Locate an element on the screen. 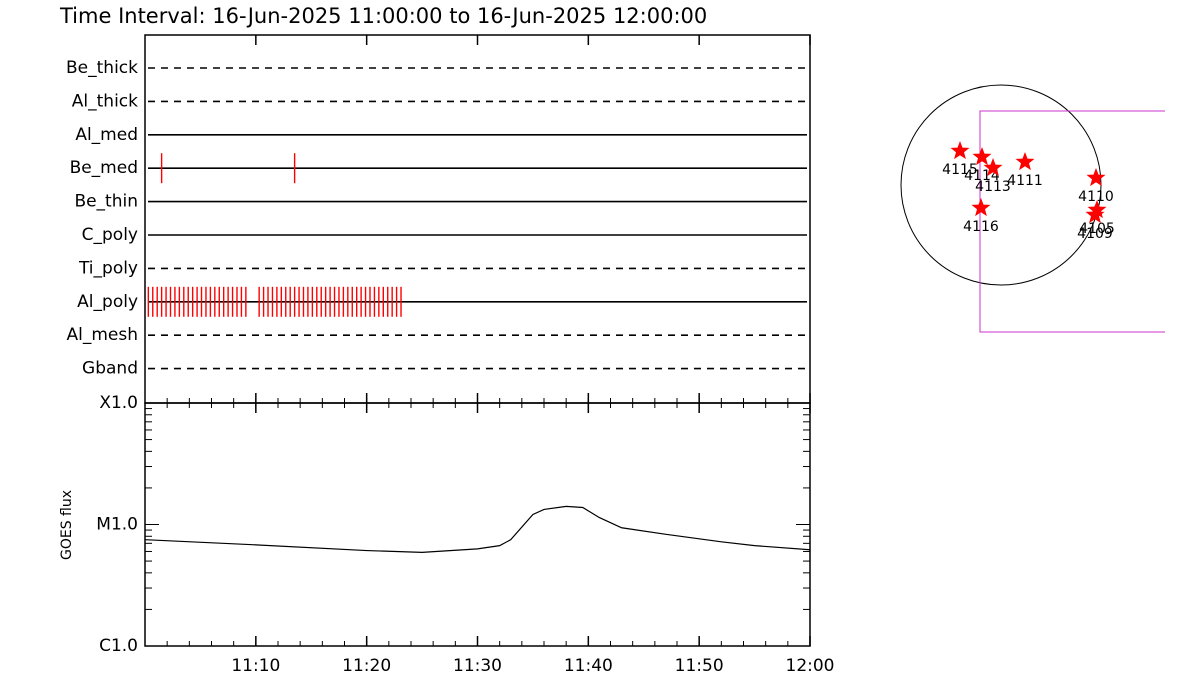 This screenshot has height=700, width=1200. x-tick-label: 12:00 is located at coordinates (810, 666).